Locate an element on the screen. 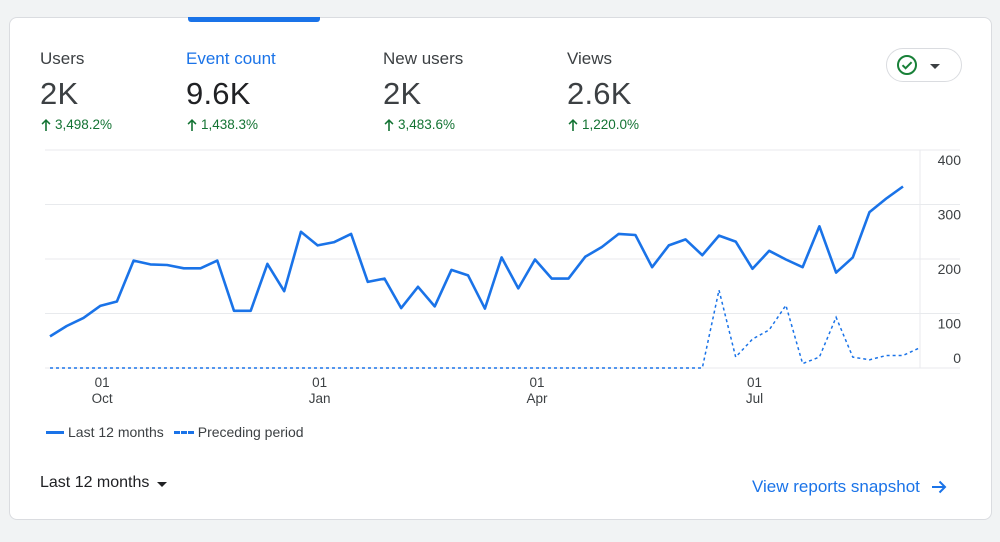 Image resolution: width=1000 pixels, height=542 pixels. metric-delta: 1,438.3% is located at coordinates (231, 124).